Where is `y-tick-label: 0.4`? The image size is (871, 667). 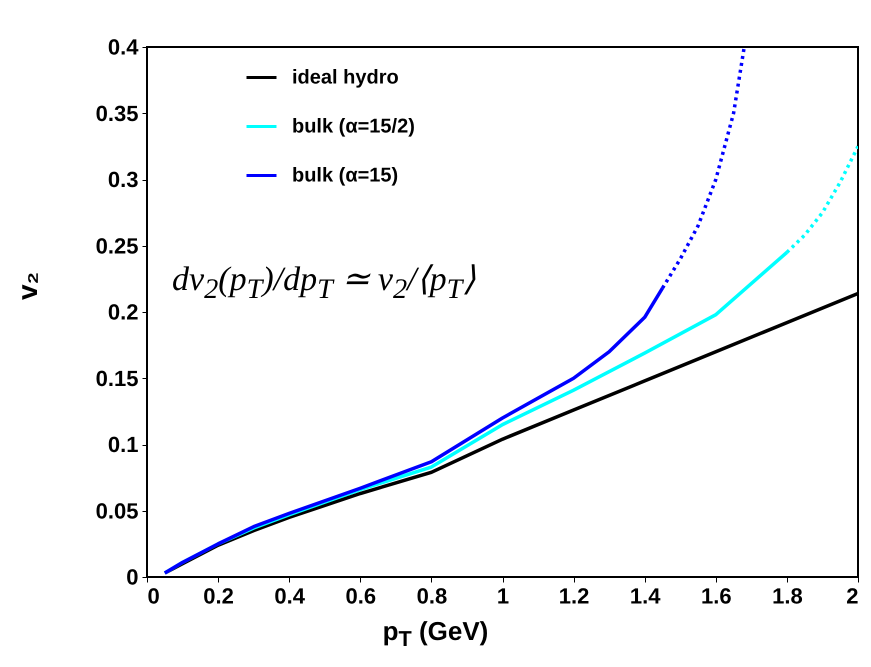 y-tick-label: 0.4 is located at coordinates (124, 47).